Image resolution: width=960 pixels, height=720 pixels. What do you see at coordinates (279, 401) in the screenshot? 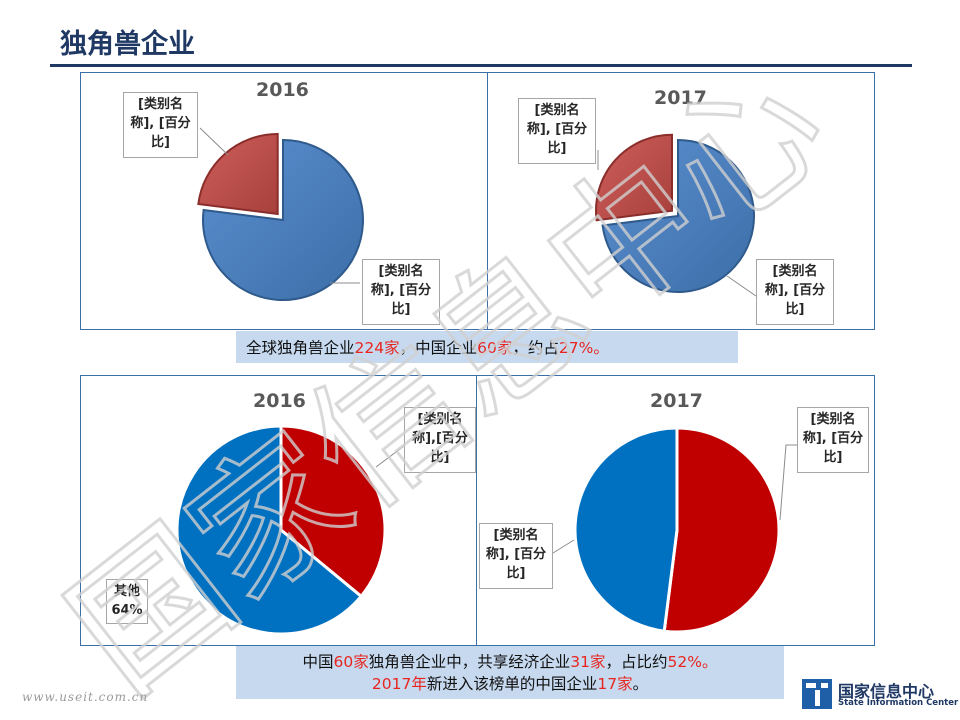
I see `chart-3-title: 2016` at bounding box center [279, 401].